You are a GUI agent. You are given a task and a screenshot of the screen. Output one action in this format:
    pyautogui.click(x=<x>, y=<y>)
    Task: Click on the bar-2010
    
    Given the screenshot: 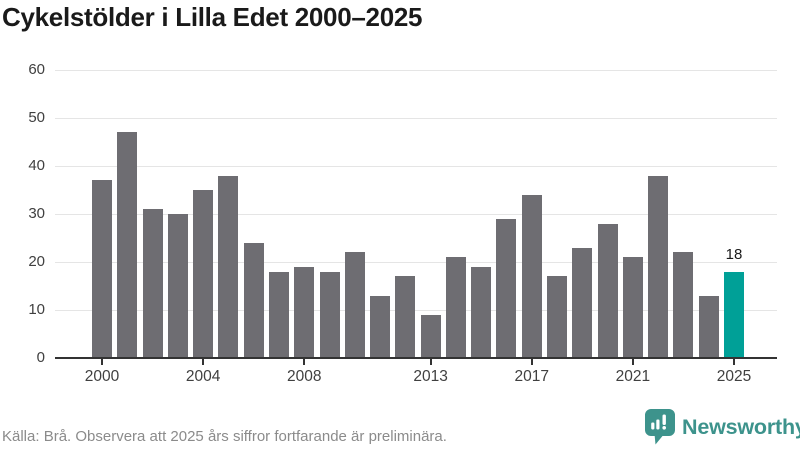 What is the action you would take?
    pyautogui.click(x=354, y=305)
    